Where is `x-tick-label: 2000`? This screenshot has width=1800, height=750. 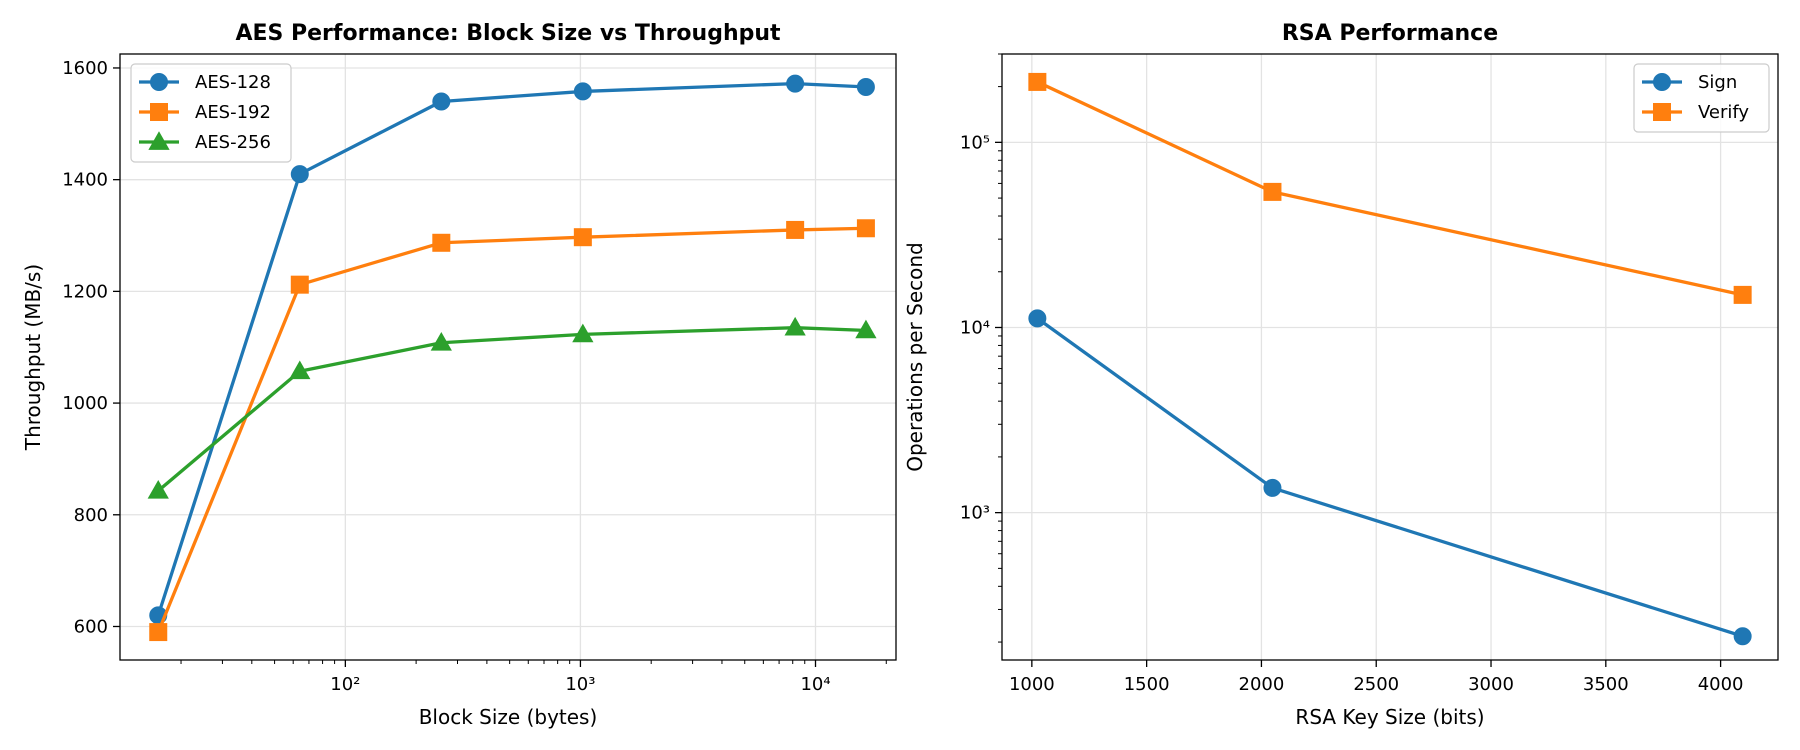
x-tick-label: 2000 is located at coordinates (1262, 684).